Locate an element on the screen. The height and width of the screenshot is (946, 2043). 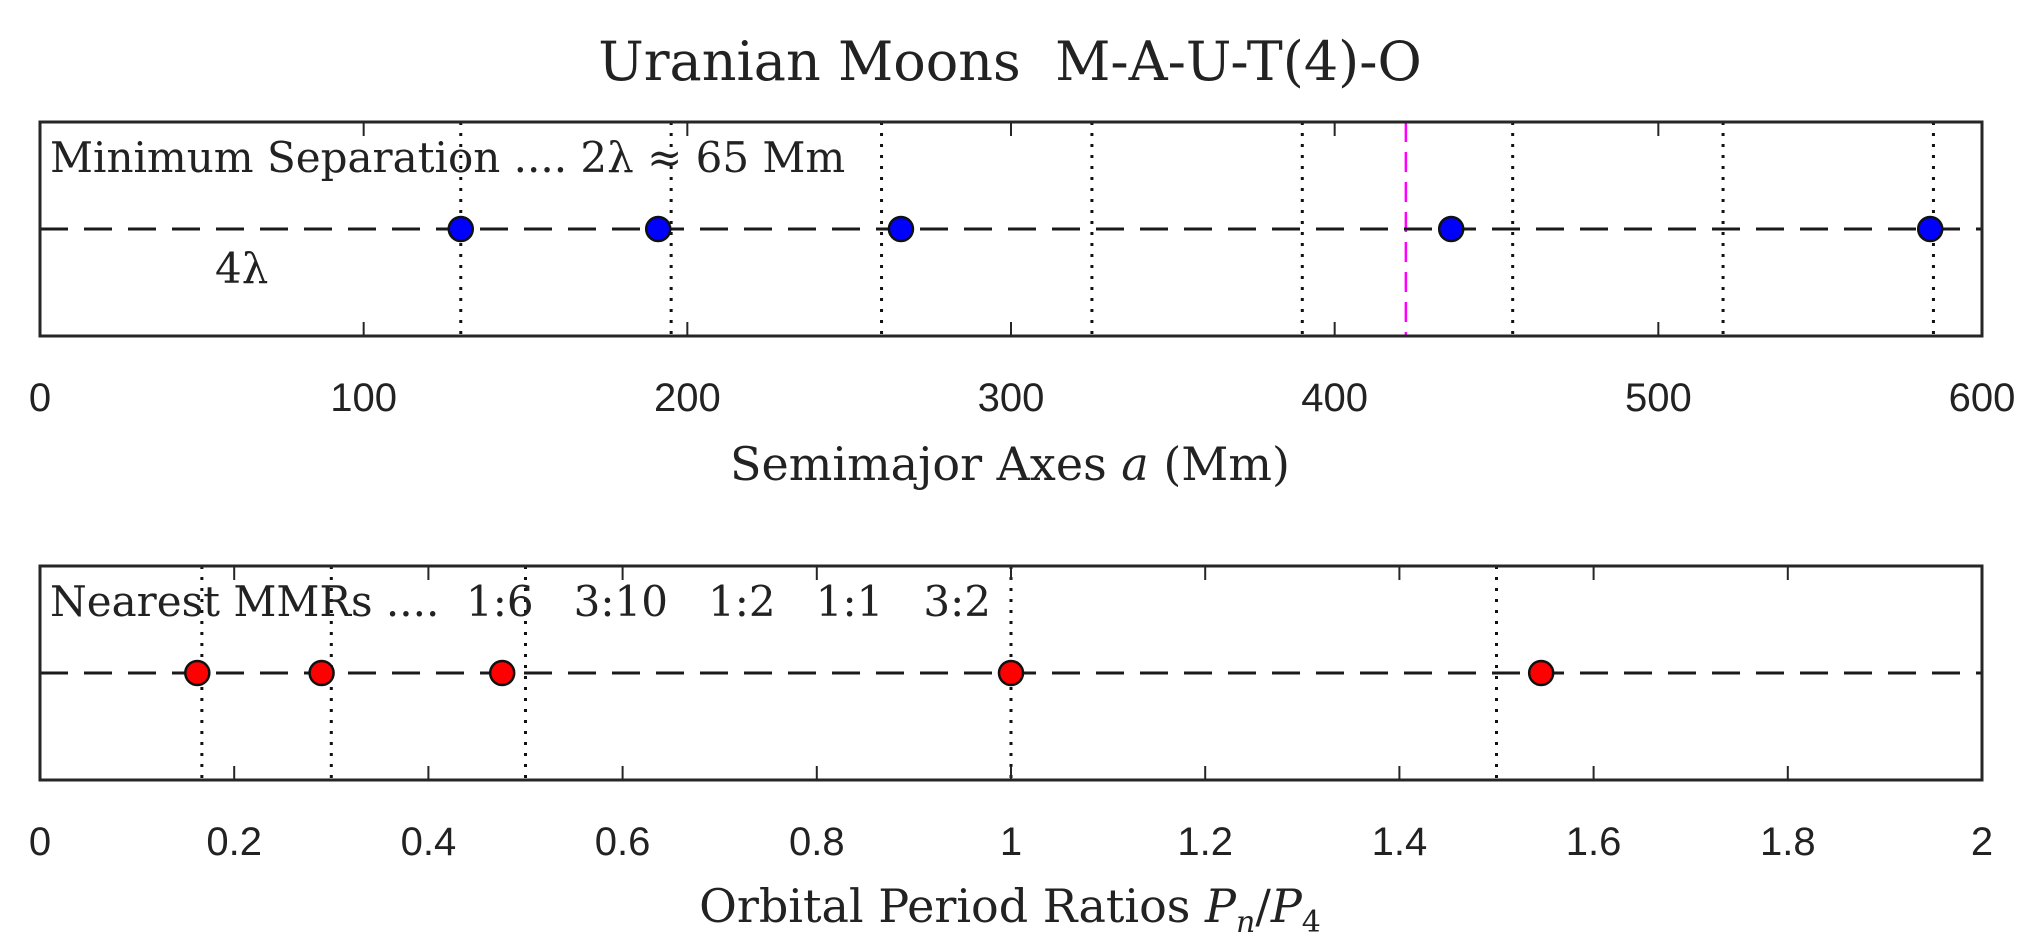
x-tick-label: 1.8 is located at coordinates (1788, 842).